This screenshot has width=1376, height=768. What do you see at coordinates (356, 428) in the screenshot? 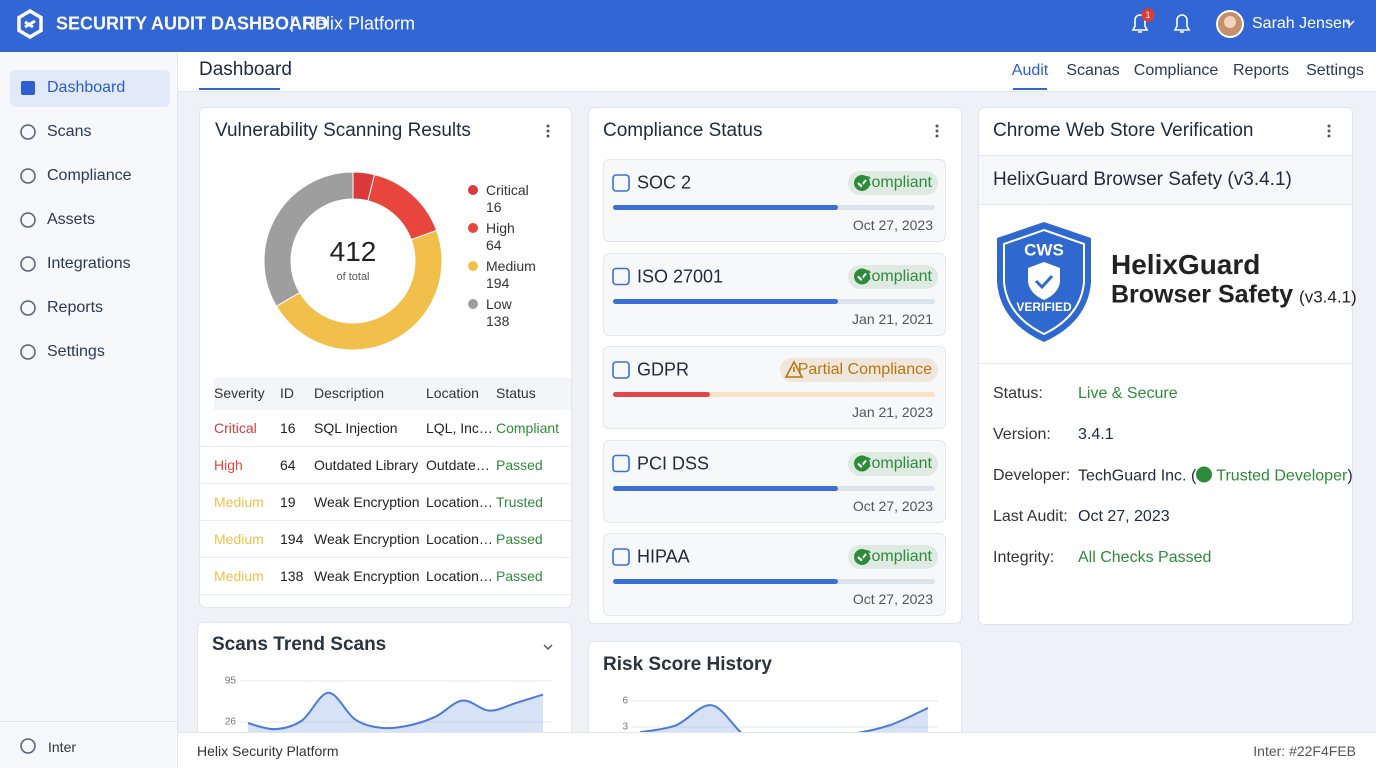
I see `table-cell: SQL Injection` at bounding box center [356, 428].